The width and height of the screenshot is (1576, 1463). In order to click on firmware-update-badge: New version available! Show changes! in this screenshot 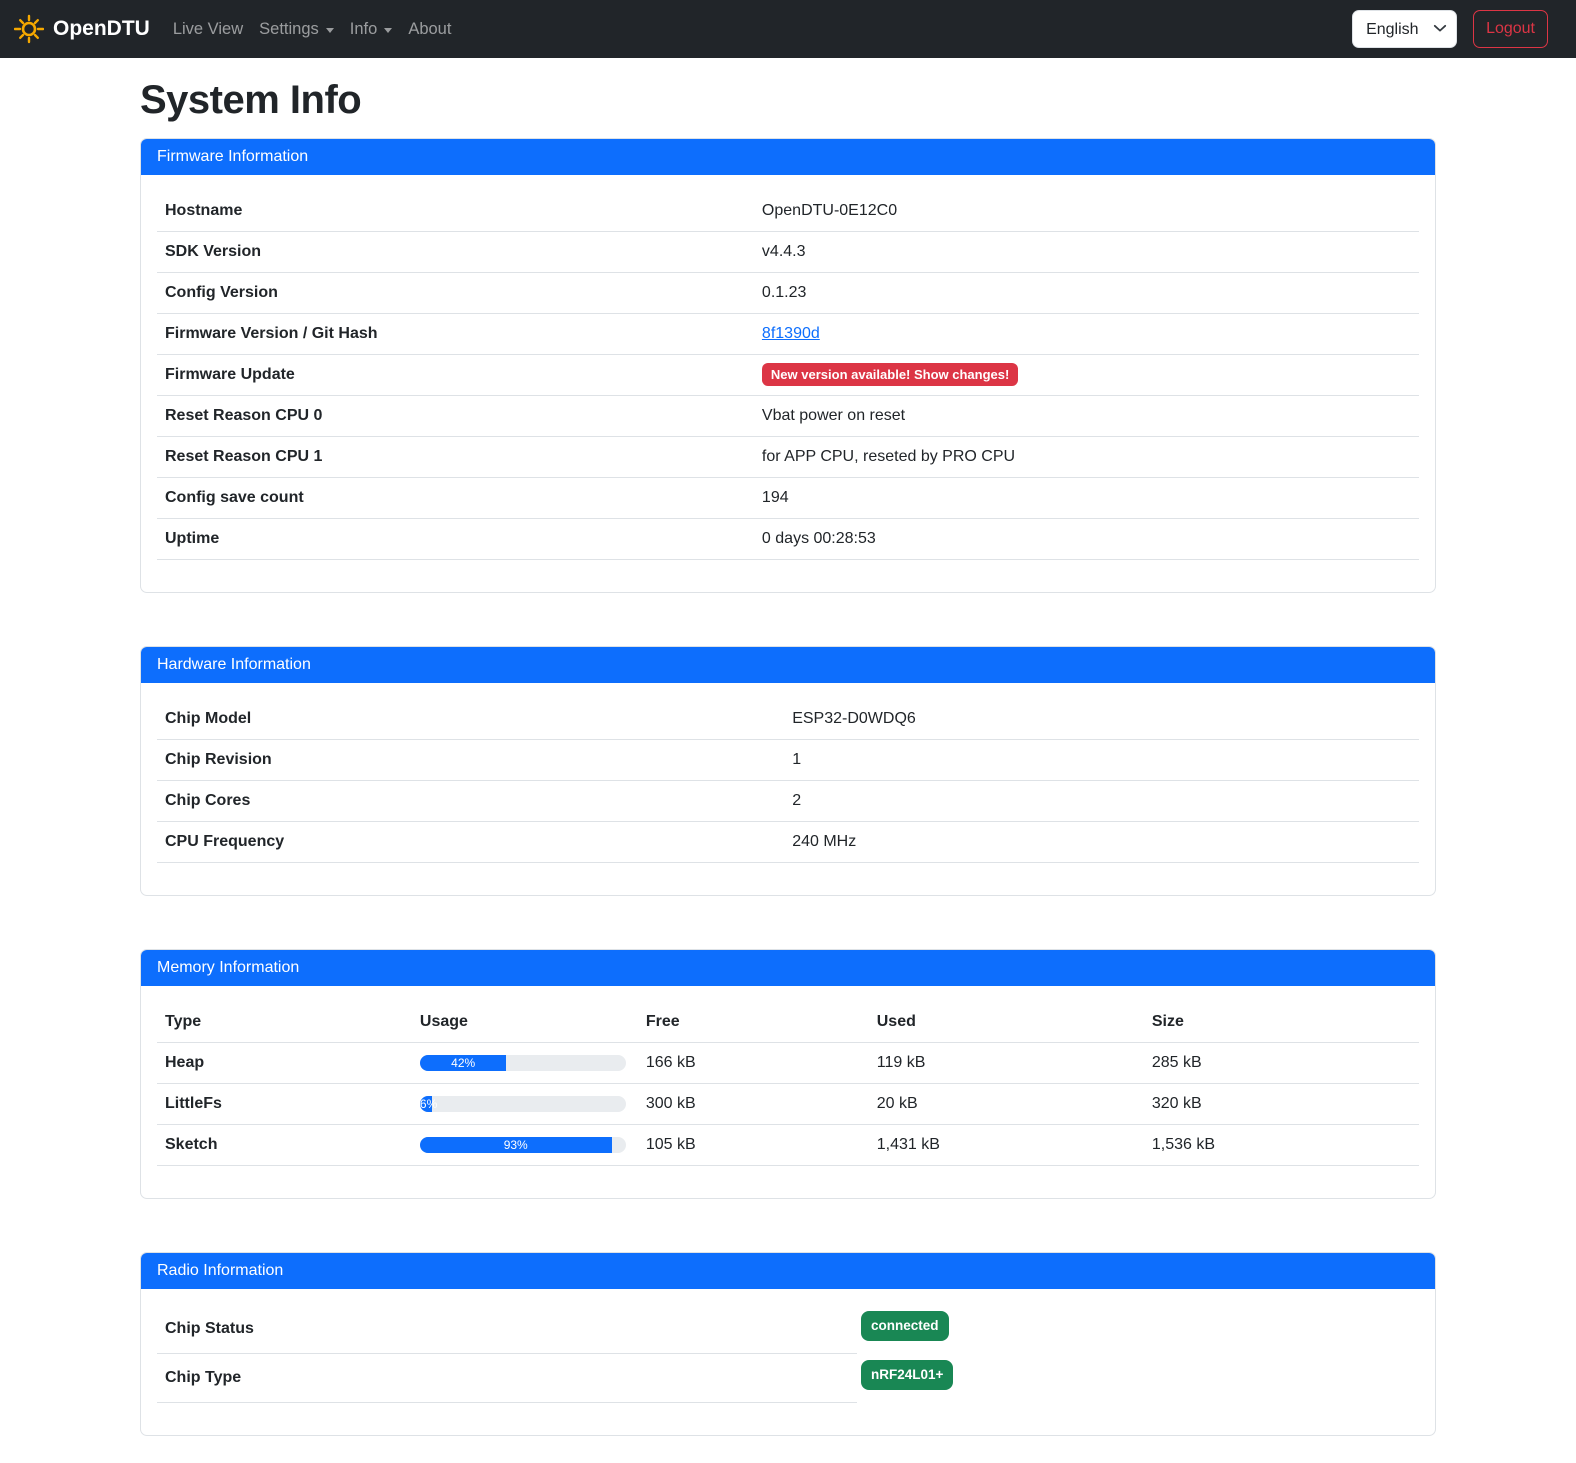, I will do `click(890, 374)`.